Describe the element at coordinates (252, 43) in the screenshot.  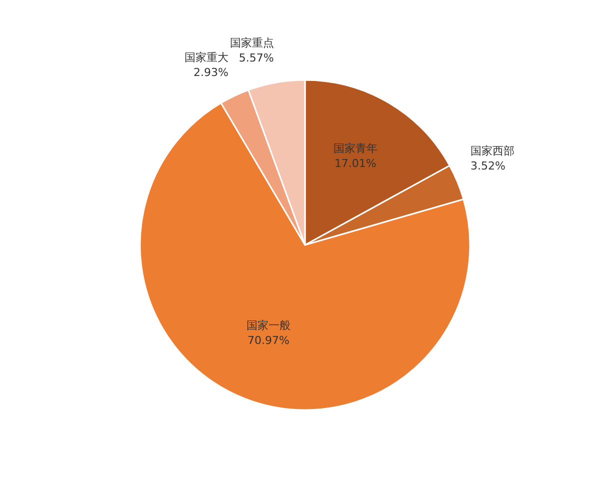
I see `slice-label: 国家重点` at that location.